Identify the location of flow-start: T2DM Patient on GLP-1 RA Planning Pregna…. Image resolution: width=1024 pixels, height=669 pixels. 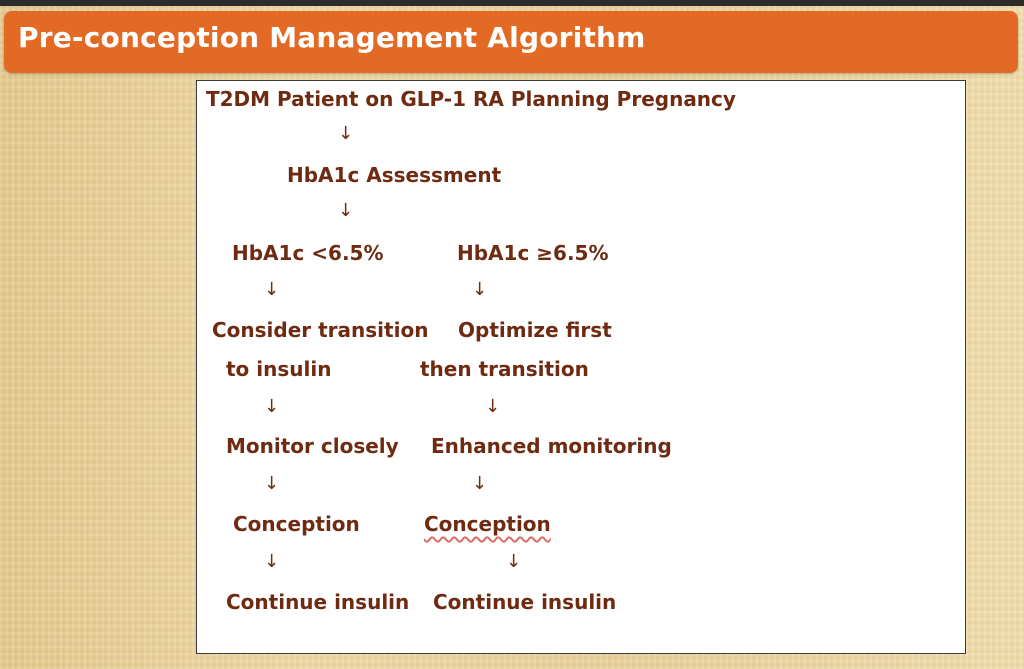
(471, 99).